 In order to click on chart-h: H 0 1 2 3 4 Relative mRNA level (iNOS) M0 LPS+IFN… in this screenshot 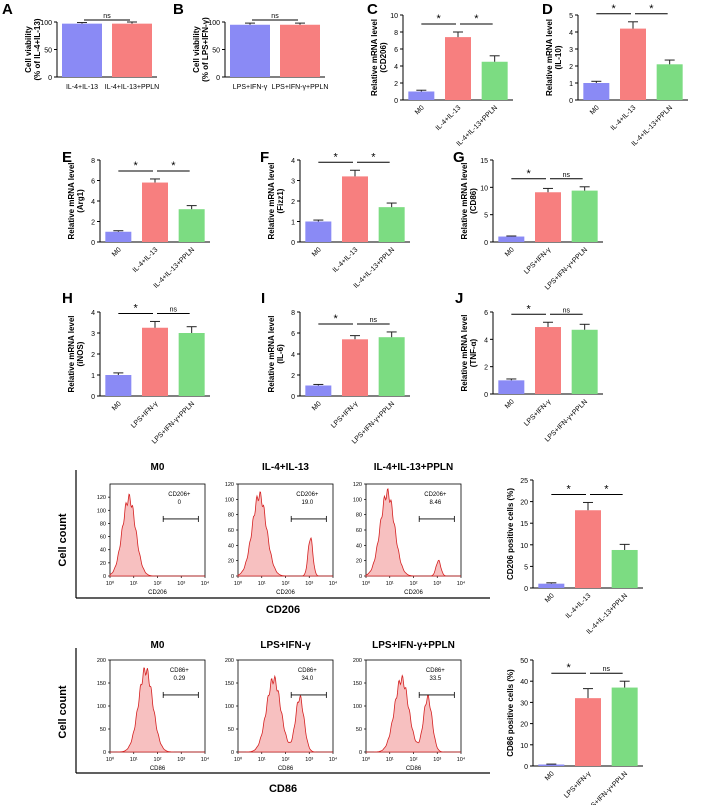, I will do `click(136, 368)`.